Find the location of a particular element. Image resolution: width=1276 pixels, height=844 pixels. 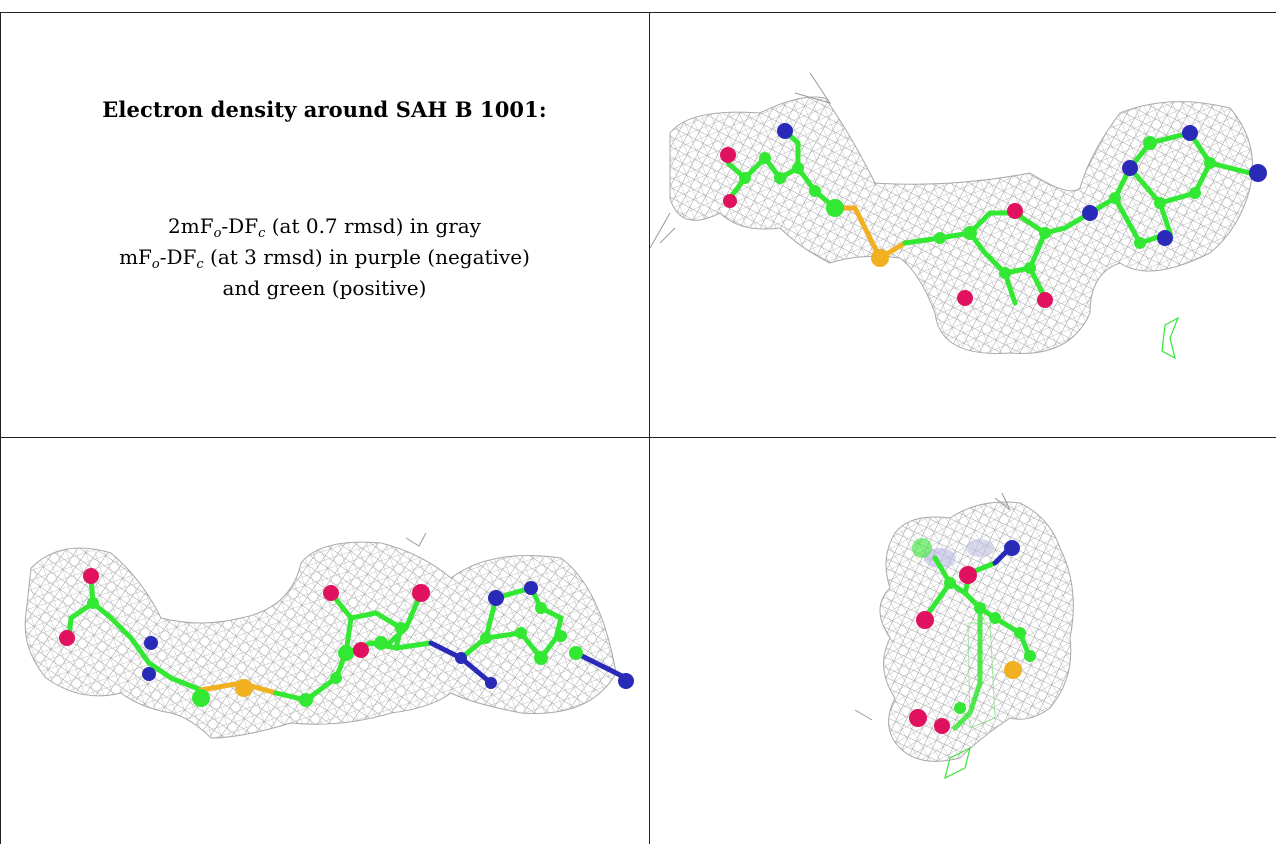

caption-line-mfo: mFo-DFc (at 3 rmsd) in purple (negative) is located at coordinates (324, 258).